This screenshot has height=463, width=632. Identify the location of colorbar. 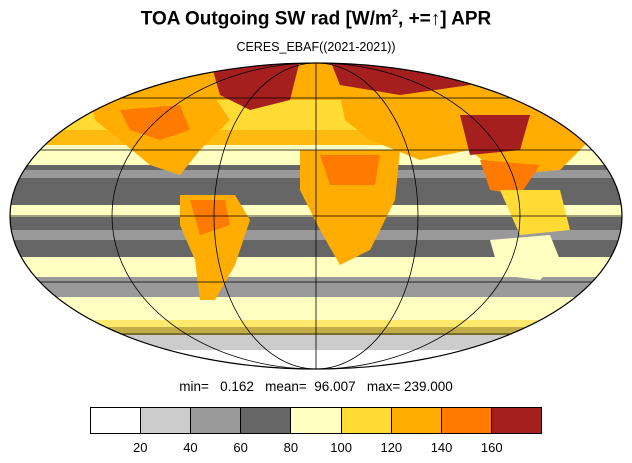
(316, 420).